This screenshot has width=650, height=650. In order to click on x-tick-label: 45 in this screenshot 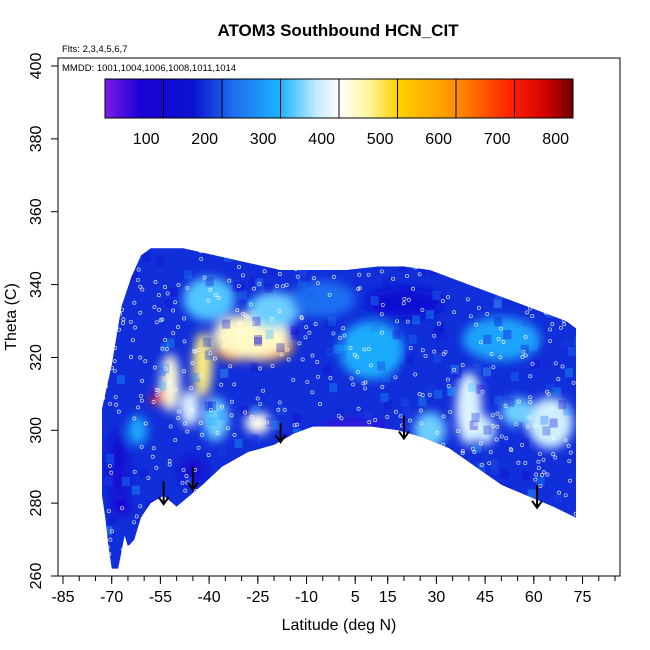, I will do `click(485, 597)`.